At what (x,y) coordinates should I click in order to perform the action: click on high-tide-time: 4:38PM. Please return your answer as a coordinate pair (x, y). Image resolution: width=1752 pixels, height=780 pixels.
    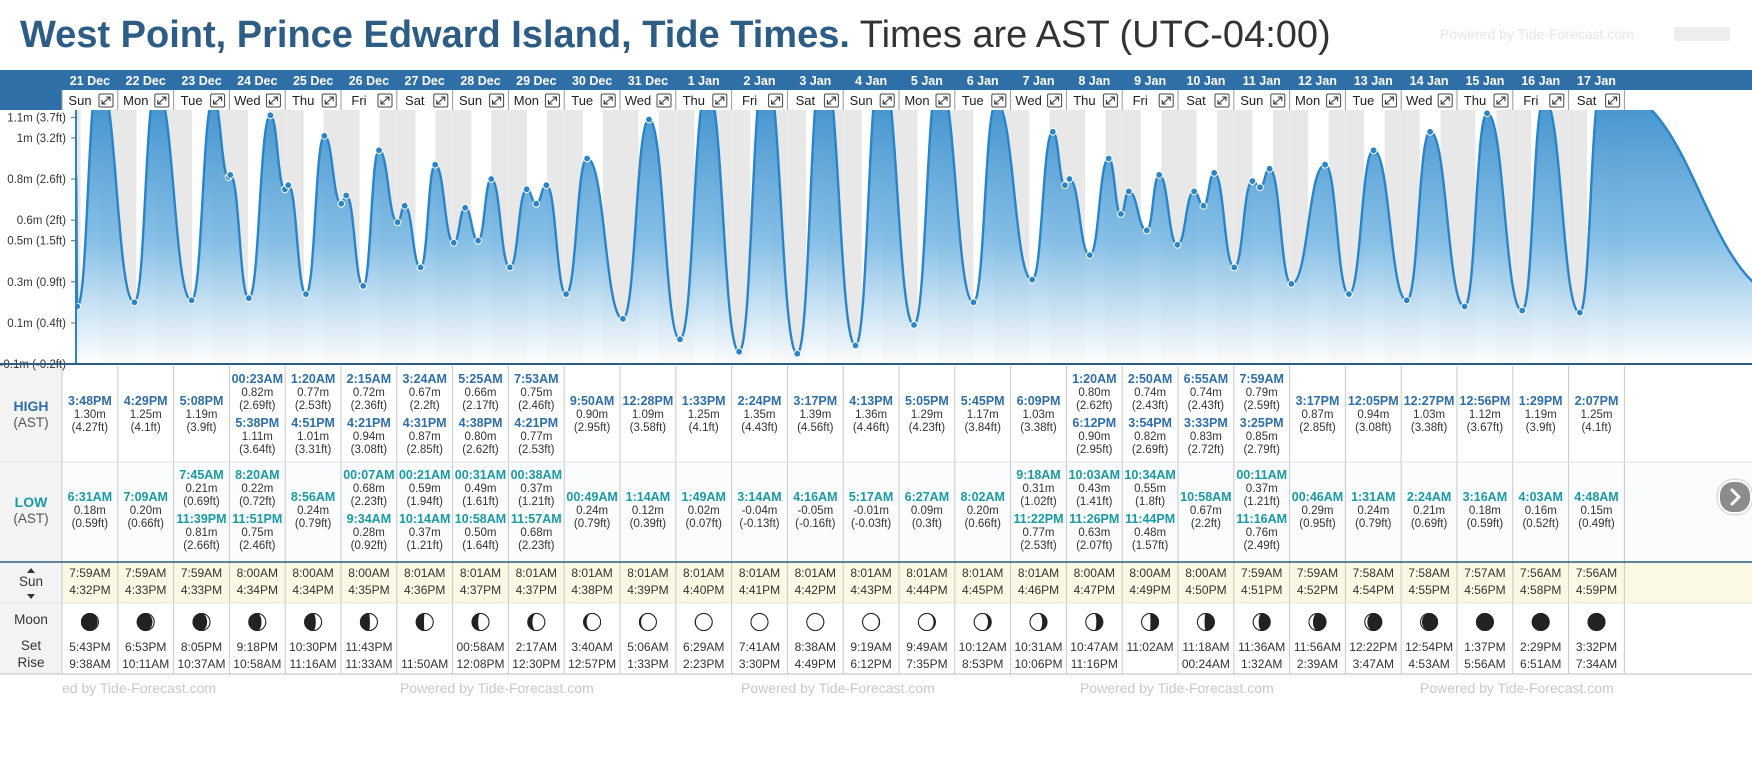
    Looking at the image, I should click on (481, 423).